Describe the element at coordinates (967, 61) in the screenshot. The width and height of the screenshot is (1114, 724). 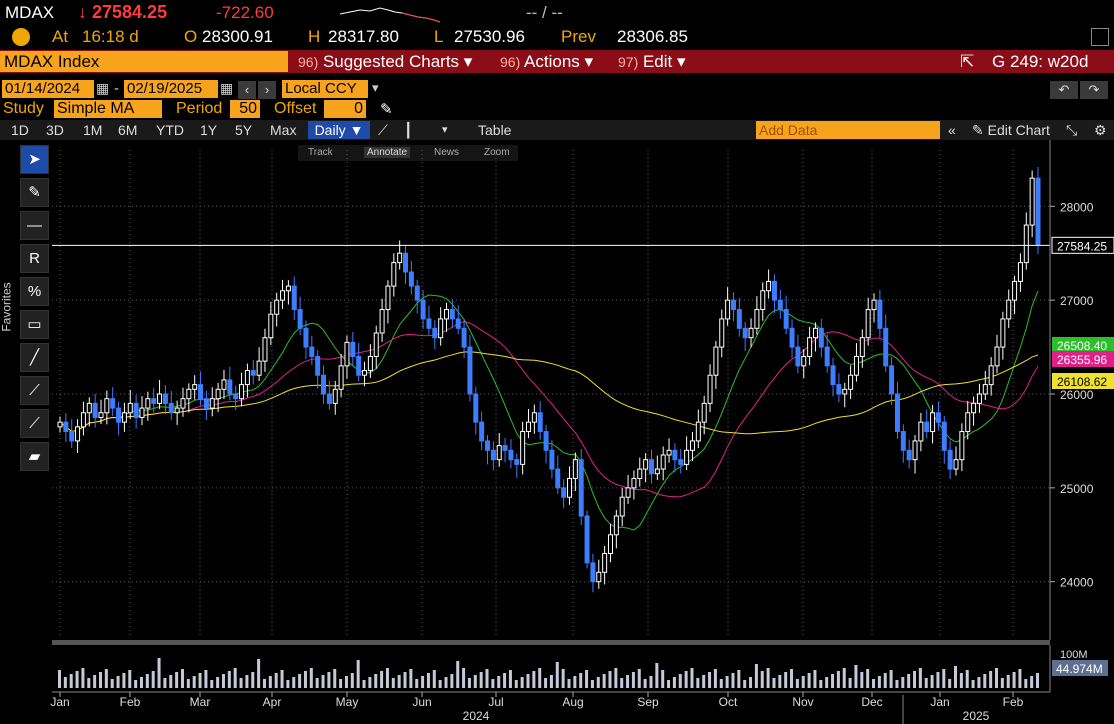
I see `export-icon: ⇱` at that location.